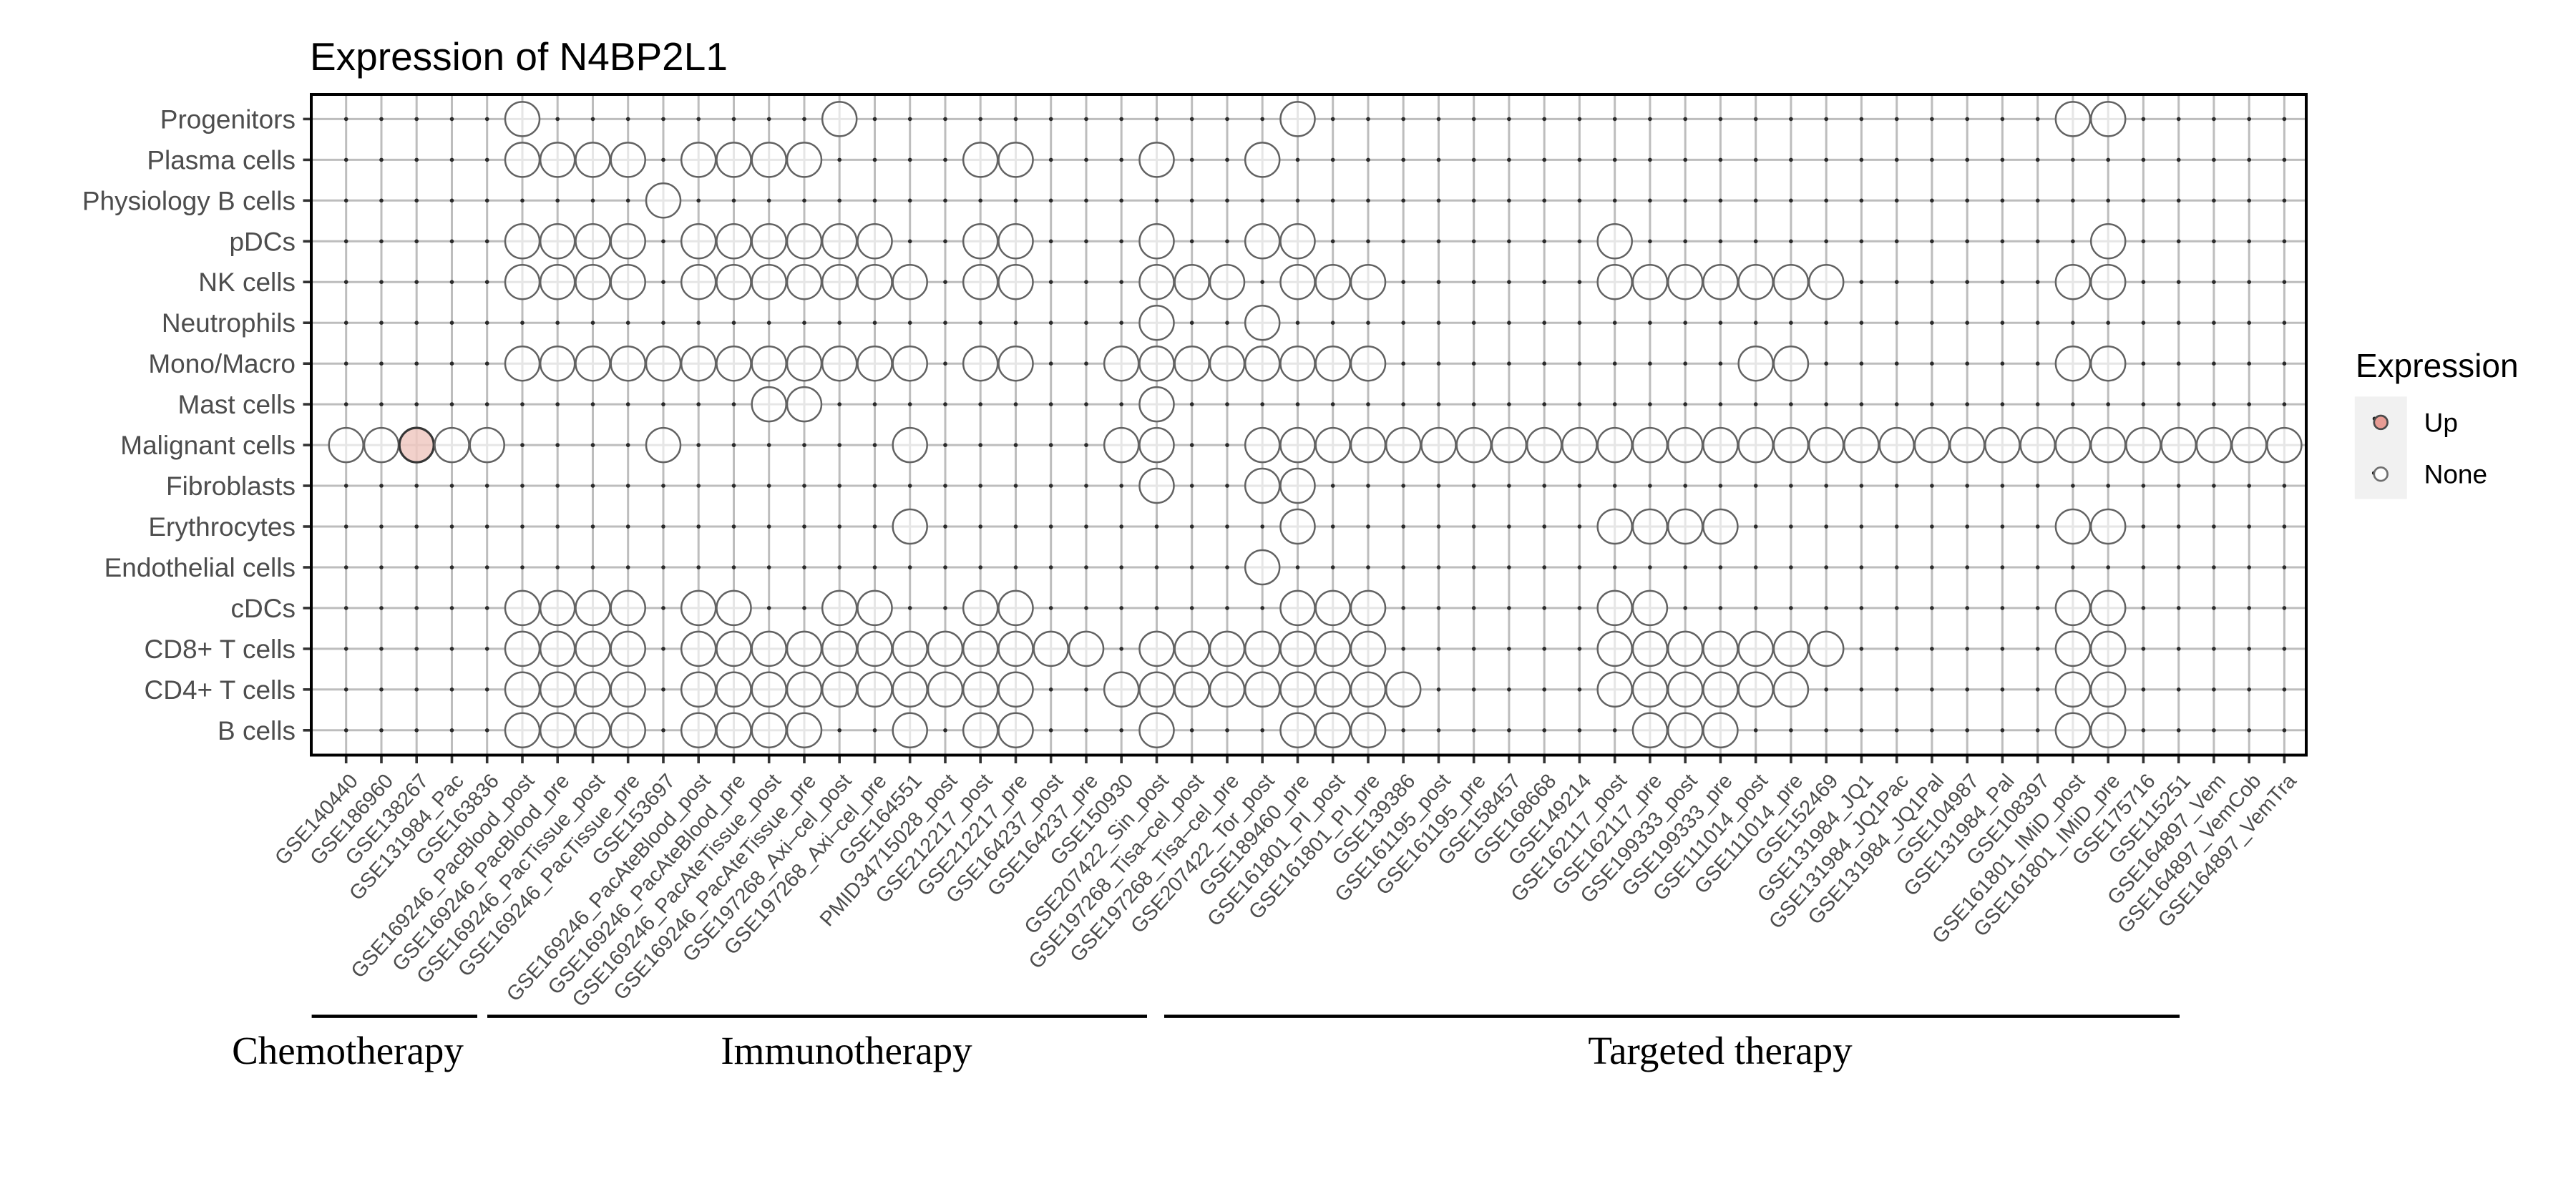  What do you see at coordinates (200, 567) in the screenshot?
I see `svg-text: Endothelial cells` at bounding box center [200, 567].